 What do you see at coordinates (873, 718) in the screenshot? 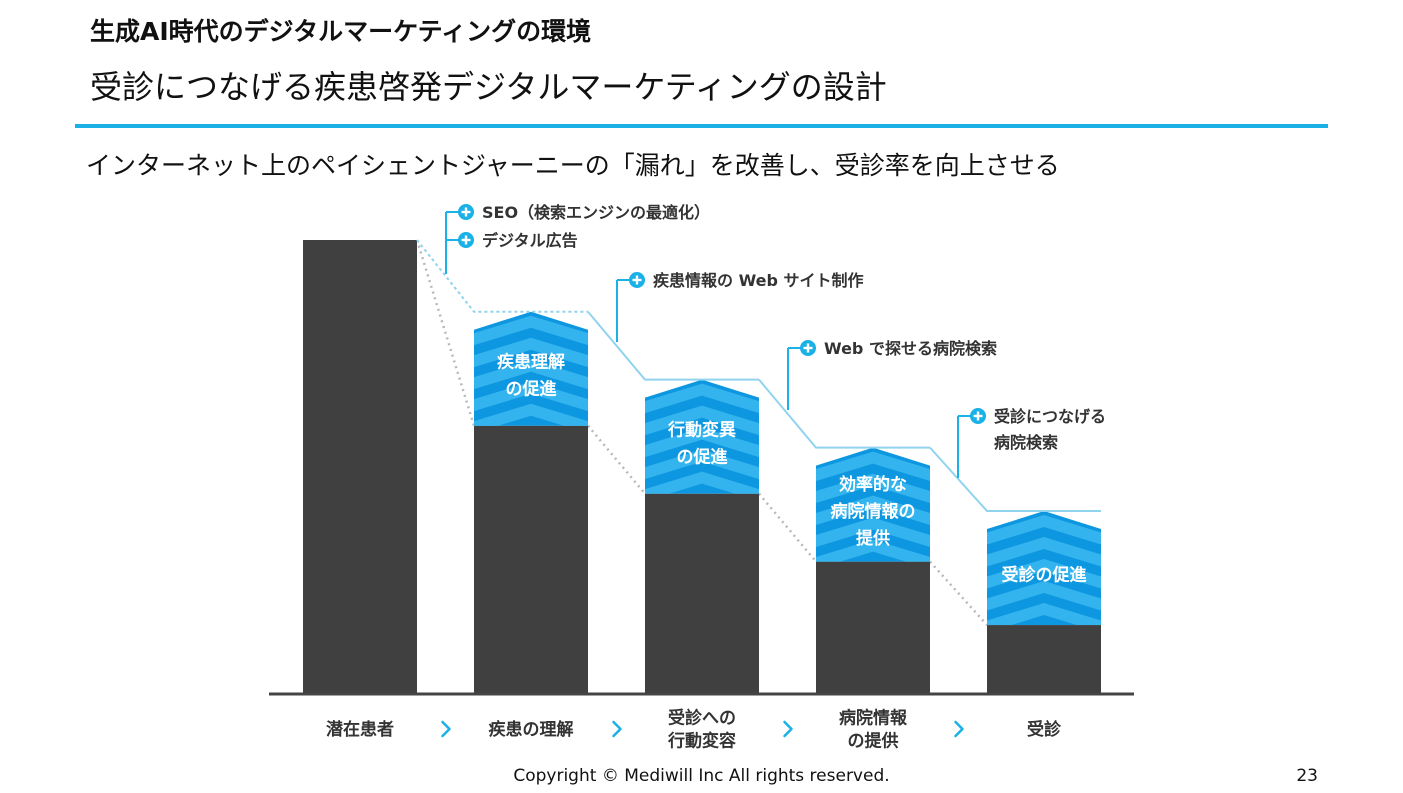
I see `stage-label: 病院情報` at bounding box center [873, 718].